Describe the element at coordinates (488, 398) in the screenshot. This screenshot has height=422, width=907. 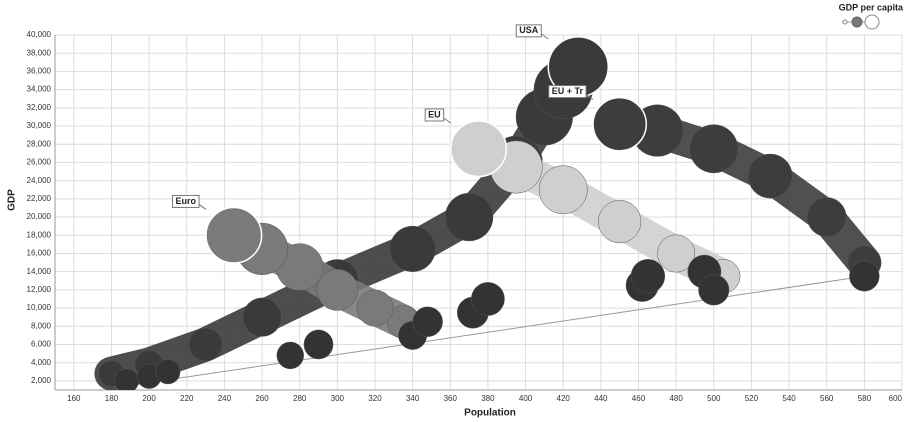
I see `x-tick-label: 380` at that location.